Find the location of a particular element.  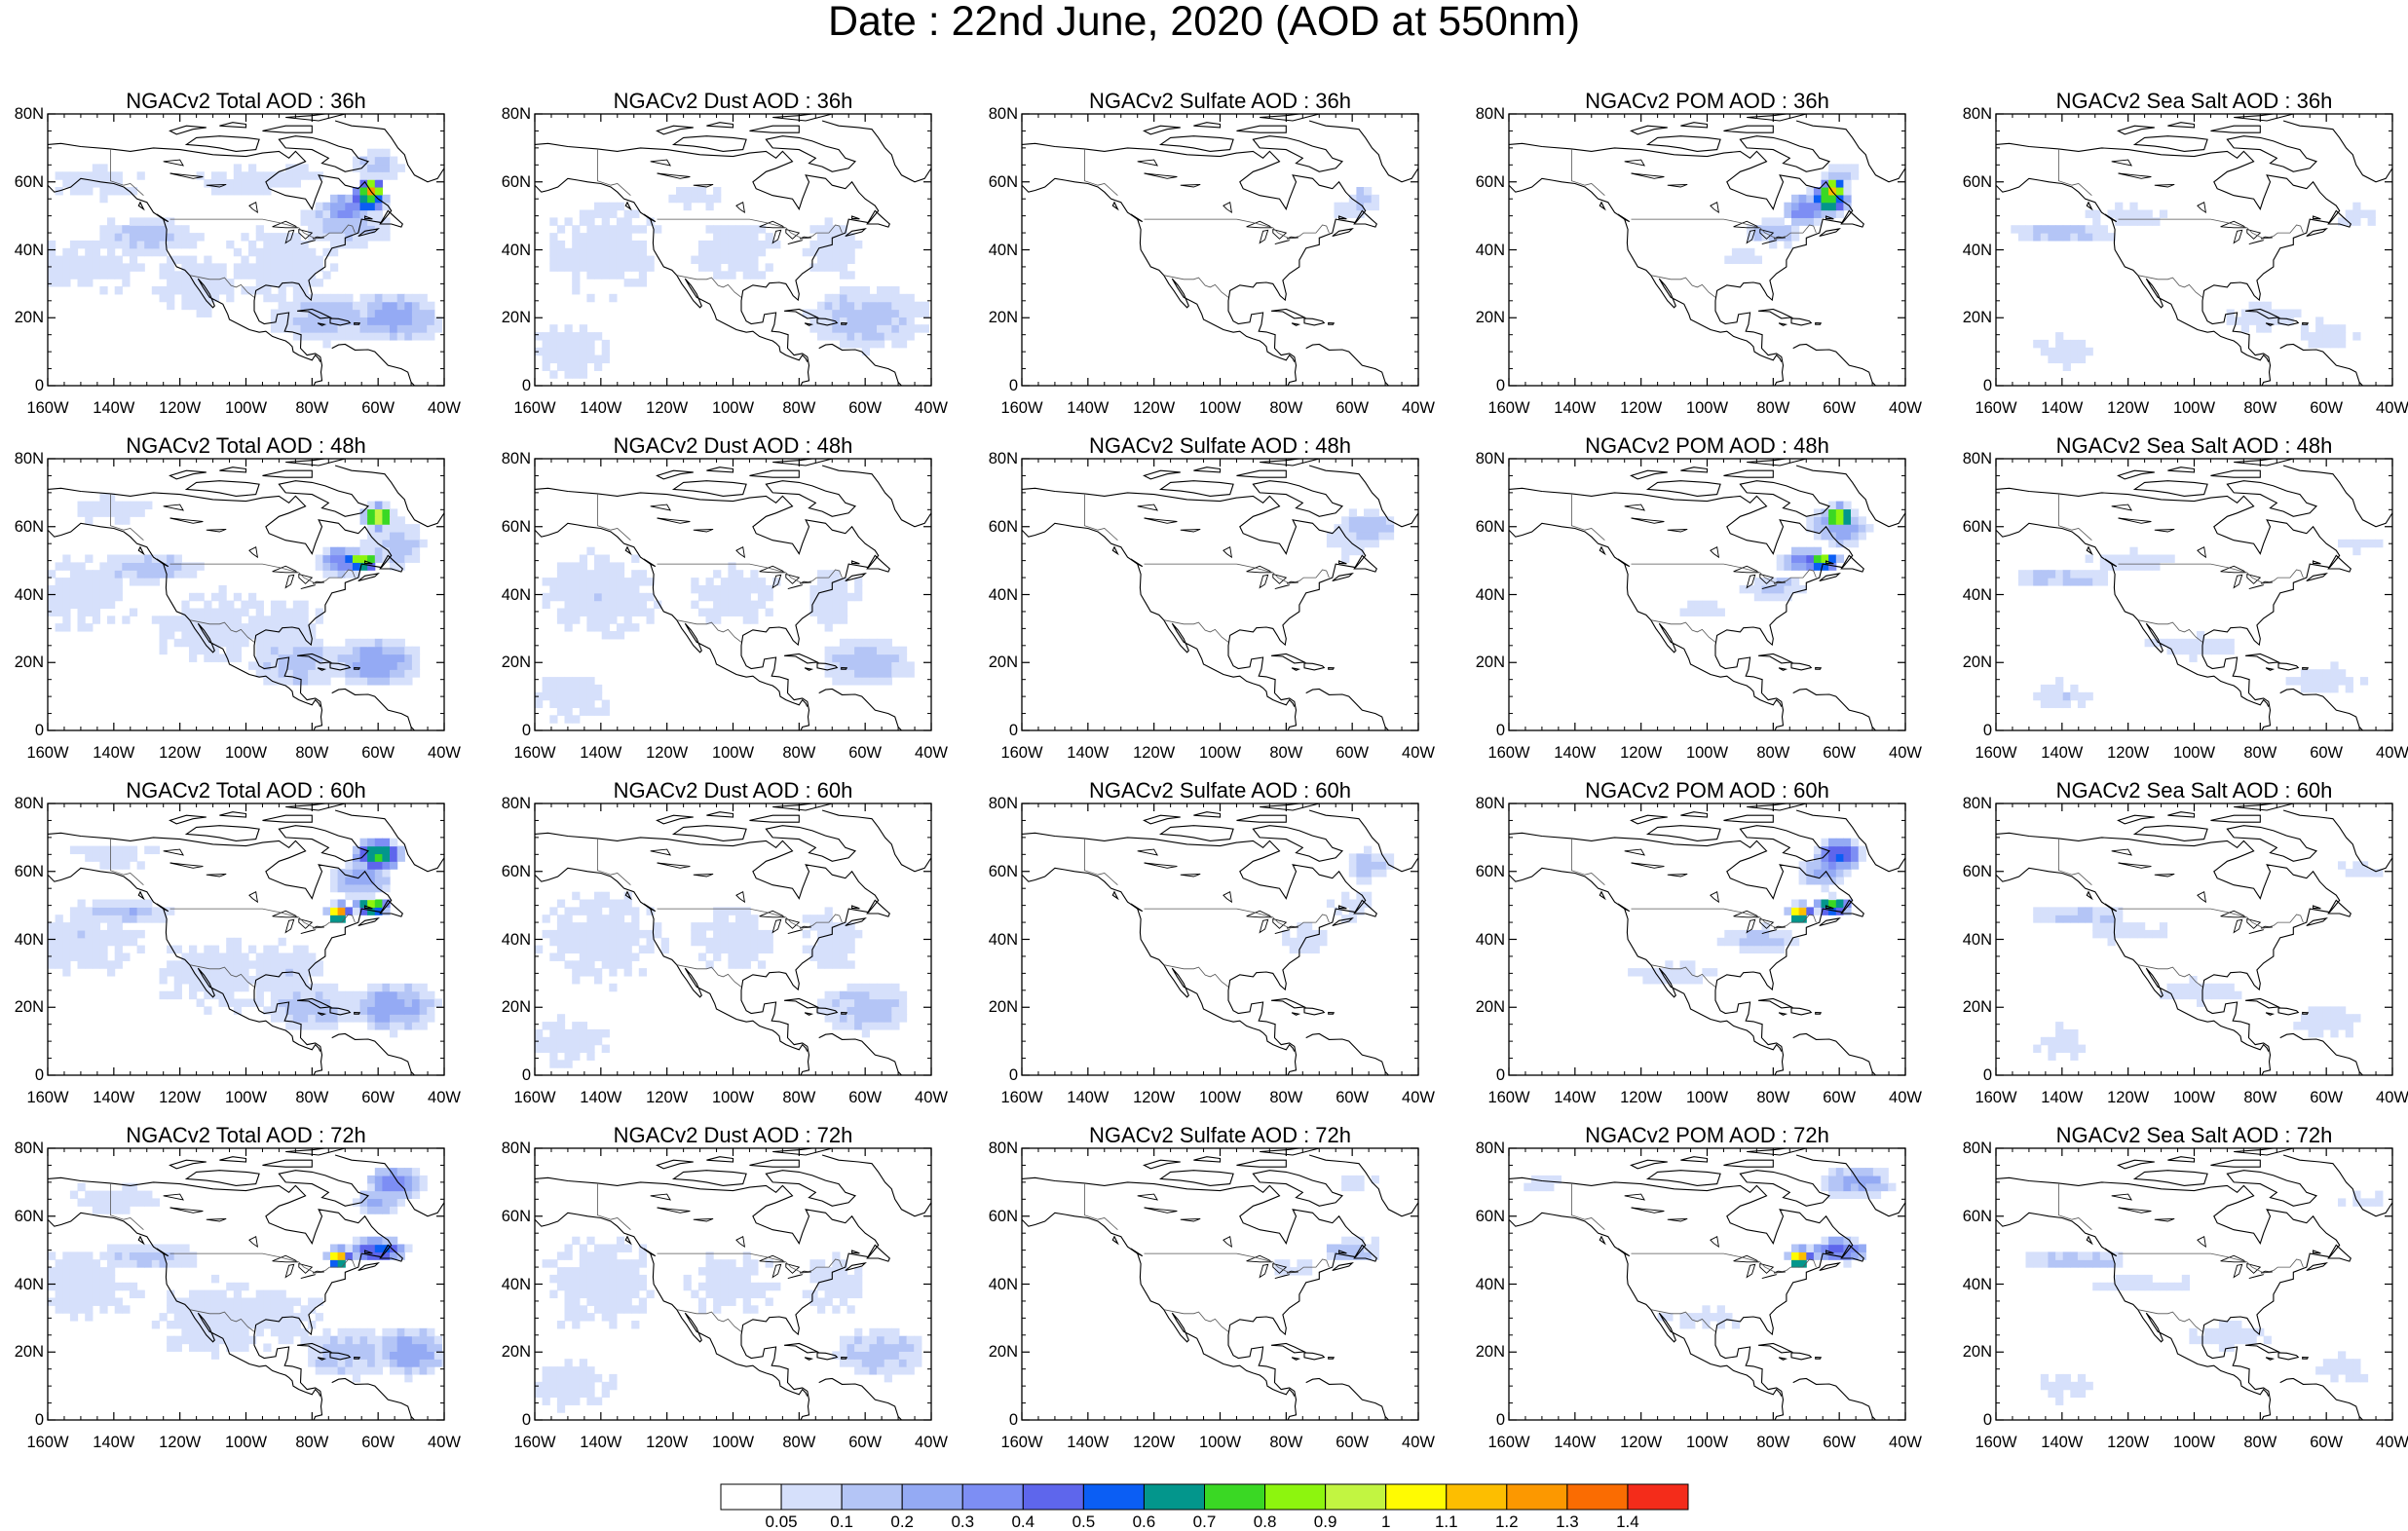

colorbar-label: 0.05 is located at coordinates (781, 1521).